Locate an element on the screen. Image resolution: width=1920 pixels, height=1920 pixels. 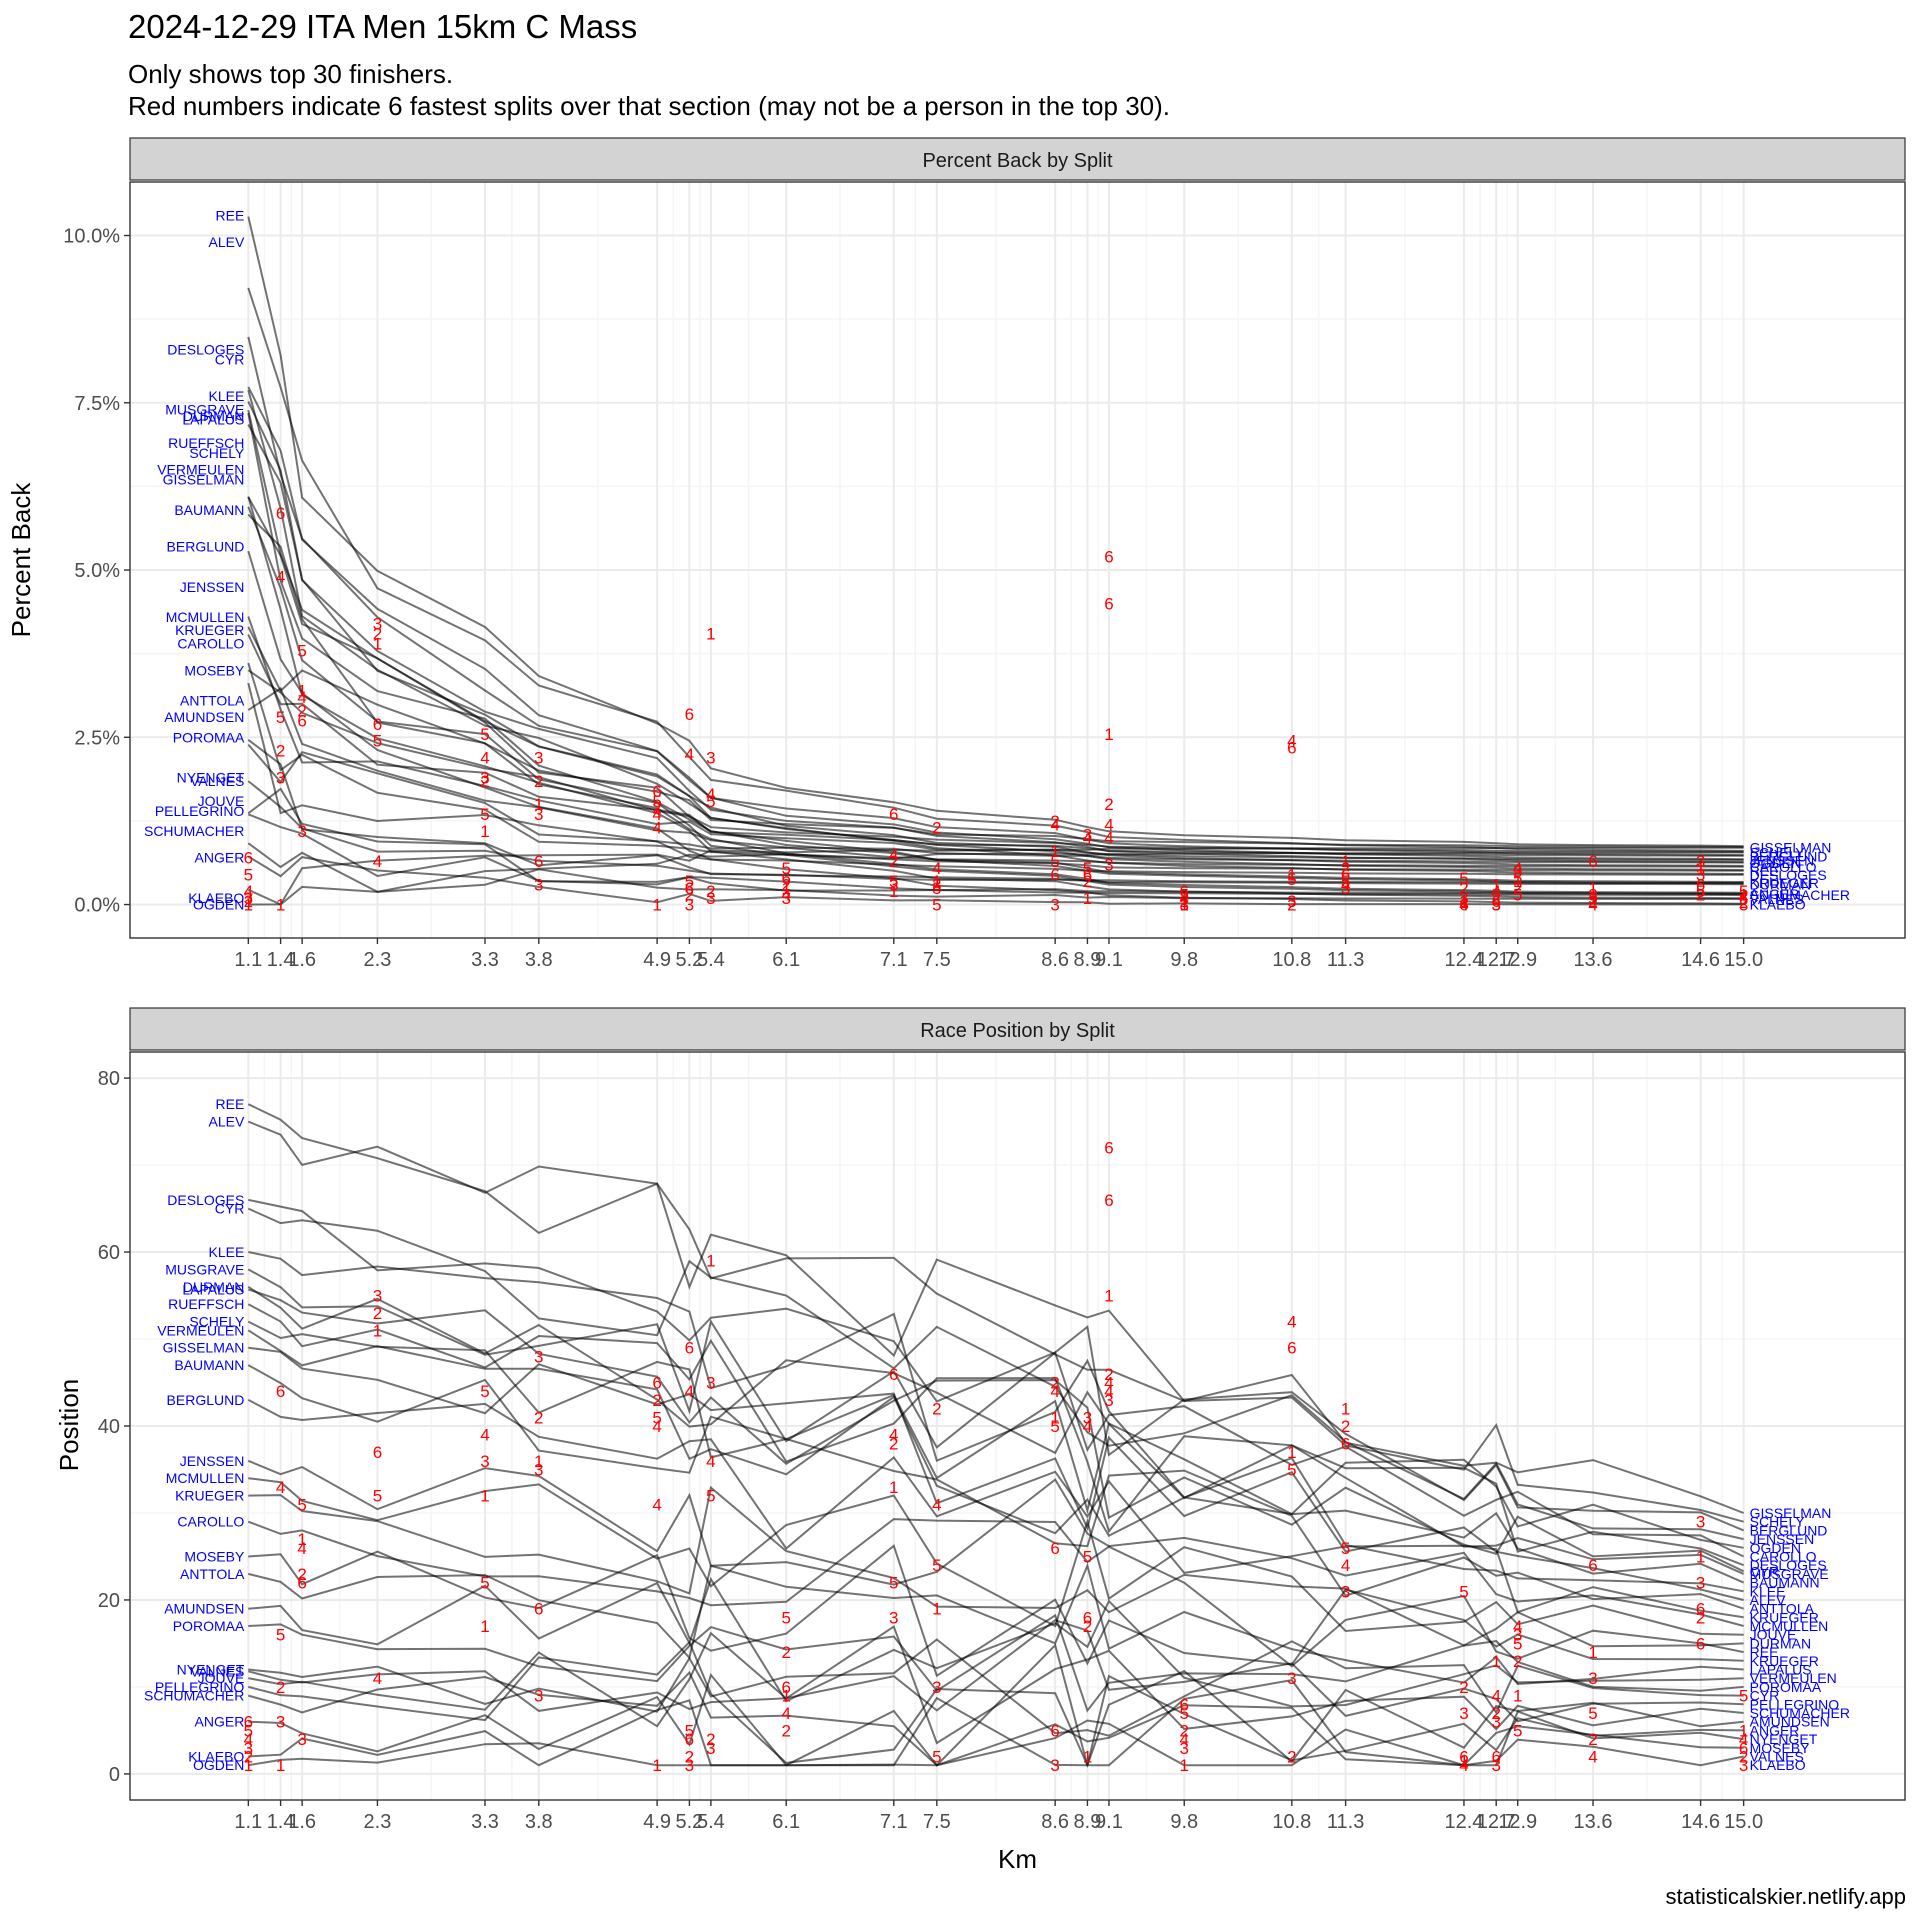
athlete-start-label: AMUNDSEN is located at coordinates (204, 1609).